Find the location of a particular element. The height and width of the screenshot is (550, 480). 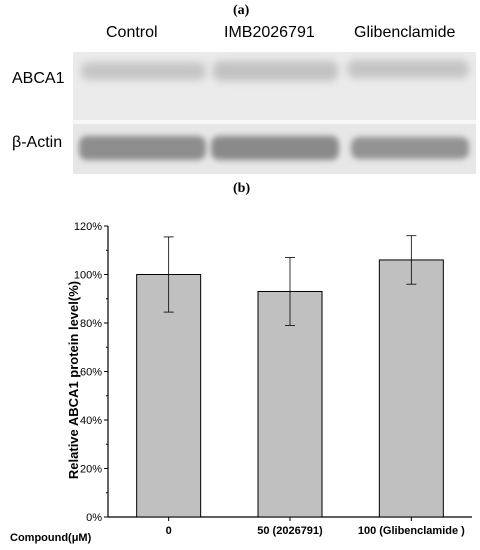

y-ticks: 0% 20% 40% 60% 80% 100% 120% is located at coordinates (91, 372).